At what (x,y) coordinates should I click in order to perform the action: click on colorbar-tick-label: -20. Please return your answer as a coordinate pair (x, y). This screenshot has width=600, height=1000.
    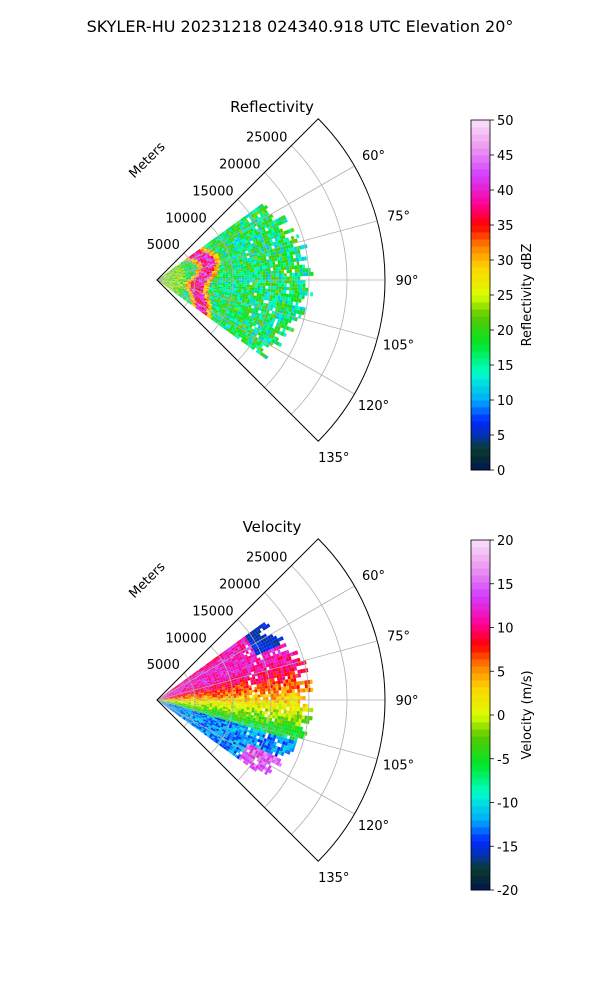
    Looking at the image, I should click on (507, 891).